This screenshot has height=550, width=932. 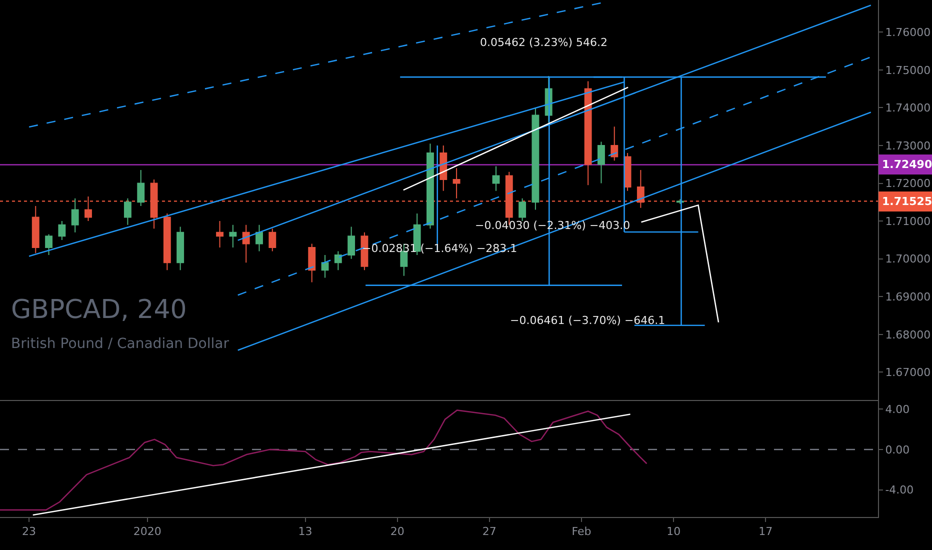 What do you see at coordinates (588, 320) in the screenshot?
I see `annotation: −0.06461 (−3.70%) −646.1` at bounding box center [588, 320].